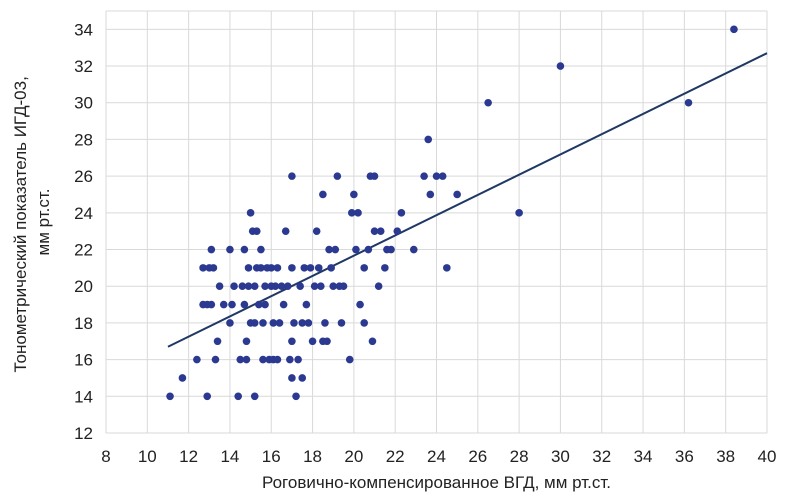 The image size is (793, 496). I want to click on x-tick-label: 22, so click(395, 456).